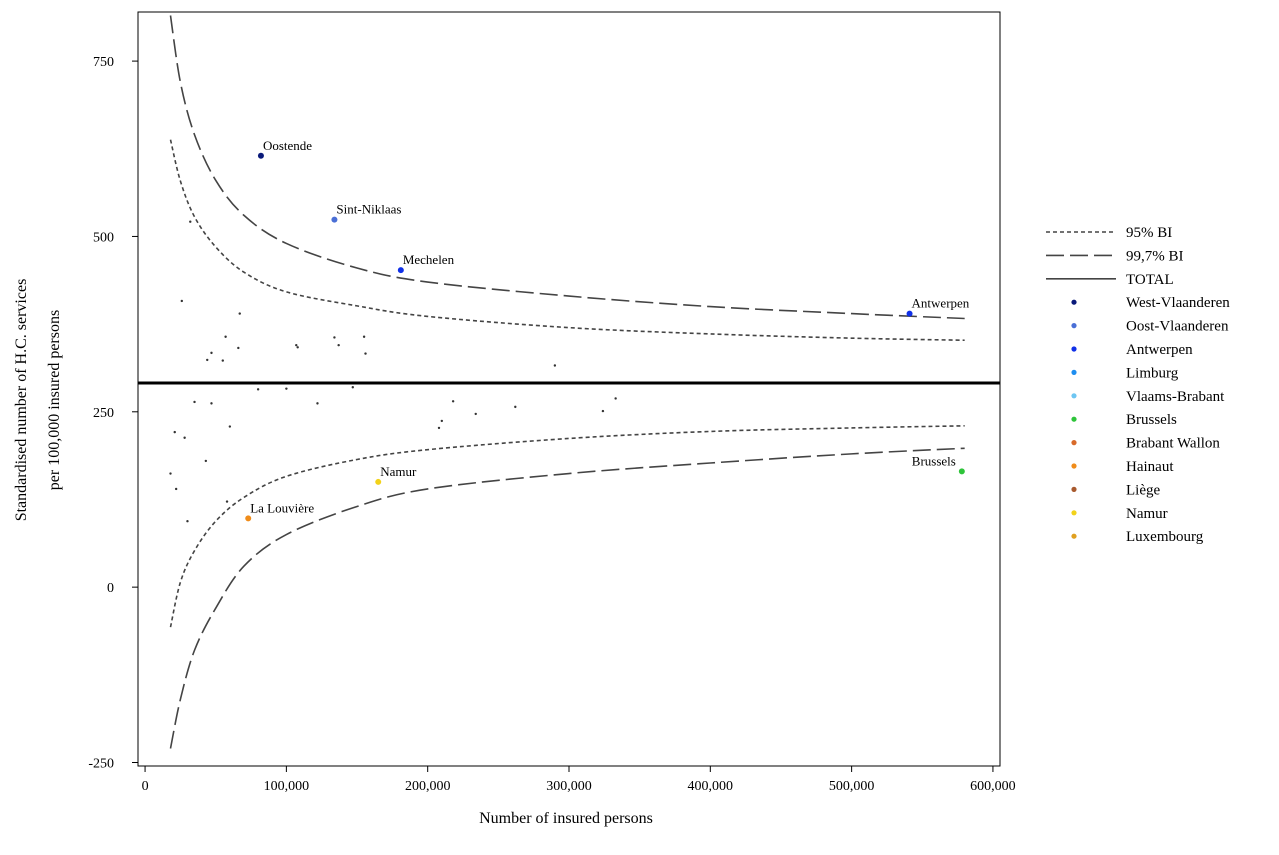 Image resolution: width=1279 pixels, height=855 pixels. I want to click on legend-entry: Brussels, so click(1151, 420).